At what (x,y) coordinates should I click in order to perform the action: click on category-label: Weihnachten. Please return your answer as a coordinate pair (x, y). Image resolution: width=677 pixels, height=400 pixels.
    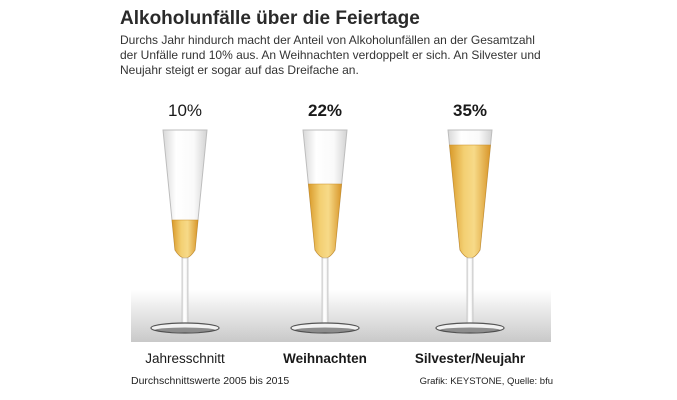
    Looking at the image, I should click on (325, 358).